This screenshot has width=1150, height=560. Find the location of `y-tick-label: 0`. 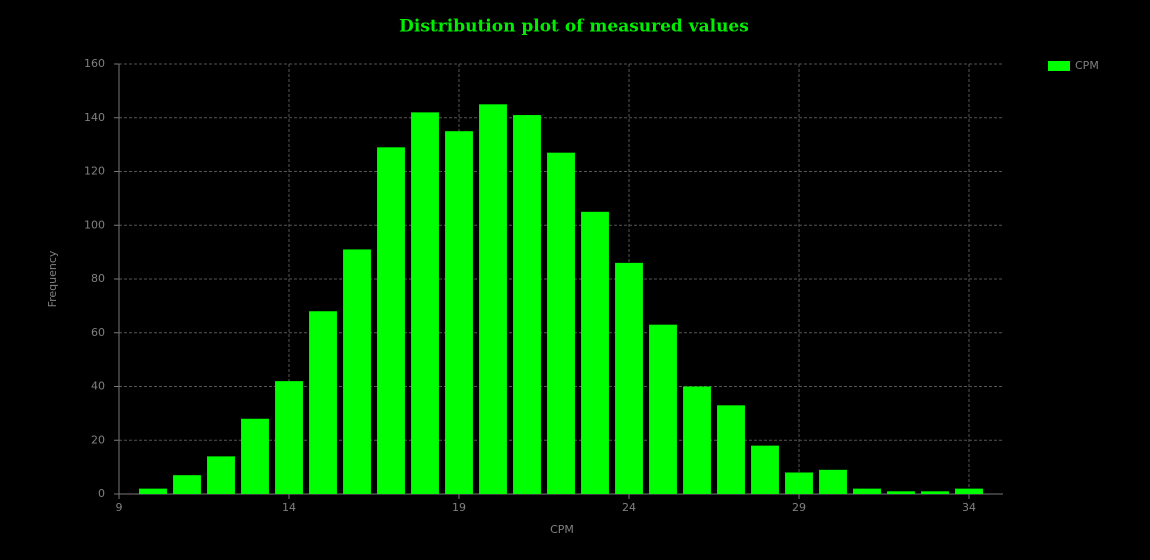

y-tick-label: 0 is located at coordinates (101, 493).